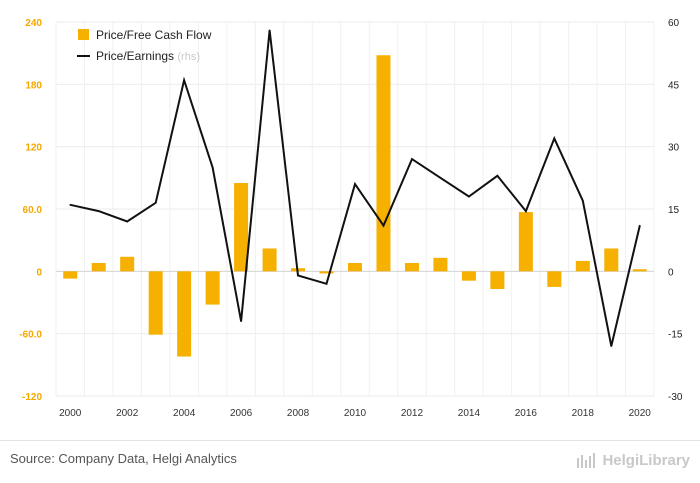 The height and width of the screenshot is (483, 700). What do you see at coordinates (469, 196) in the screenshot?
I see `pe-point-2014` at bounding box center [469, 196].